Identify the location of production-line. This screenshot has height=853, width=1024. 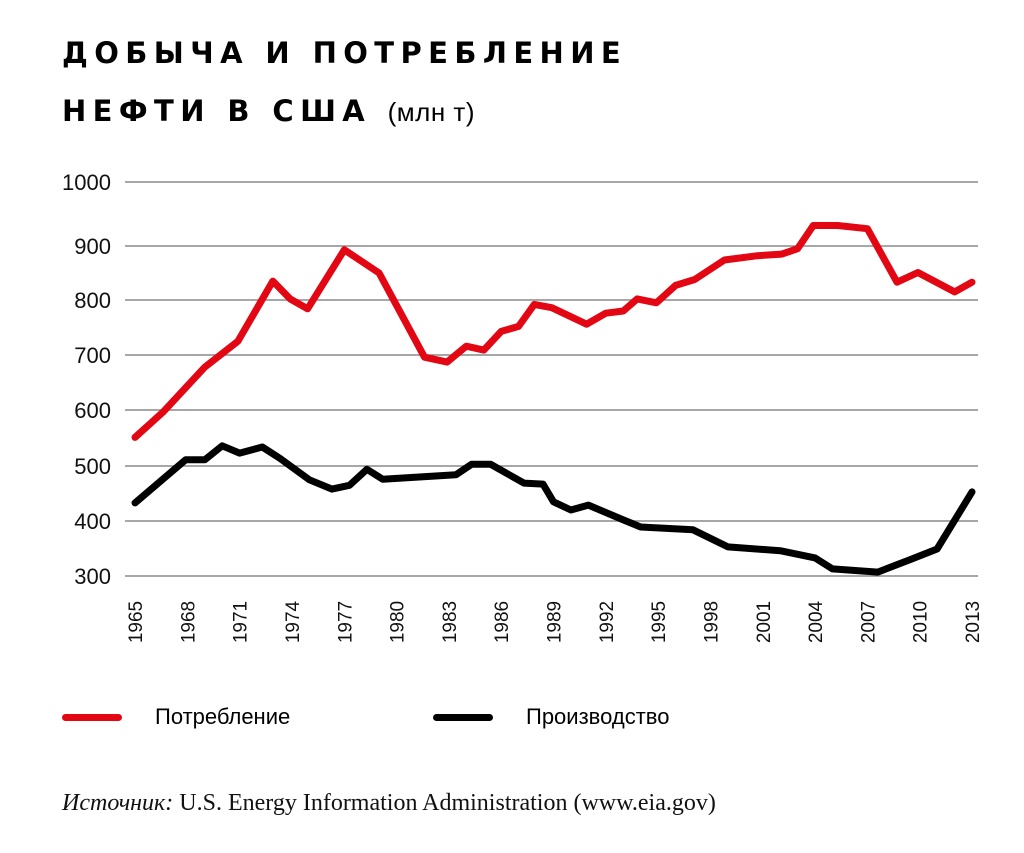
(553, 509).